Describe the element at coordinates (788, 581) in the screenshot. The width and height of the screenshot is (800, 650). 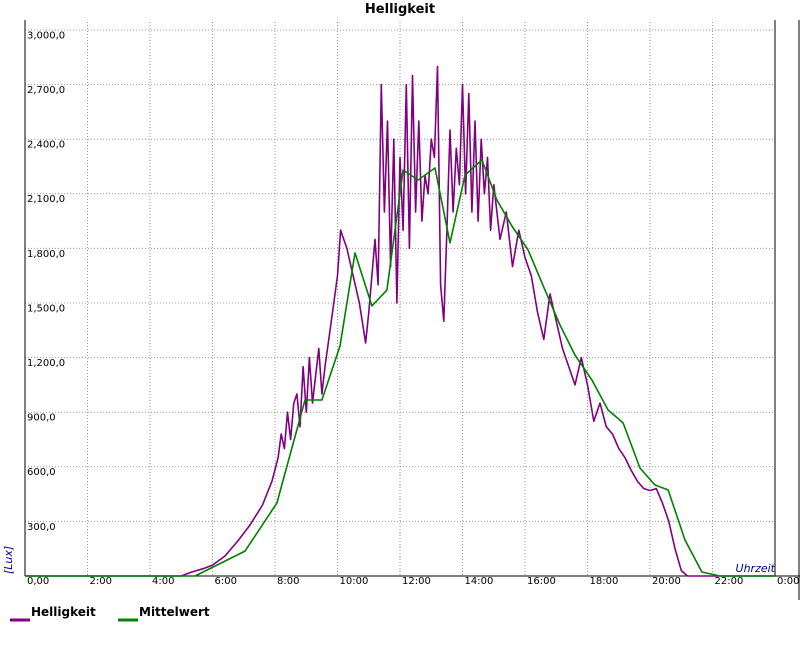
I see `x-tick-label: 0:00` at that location.